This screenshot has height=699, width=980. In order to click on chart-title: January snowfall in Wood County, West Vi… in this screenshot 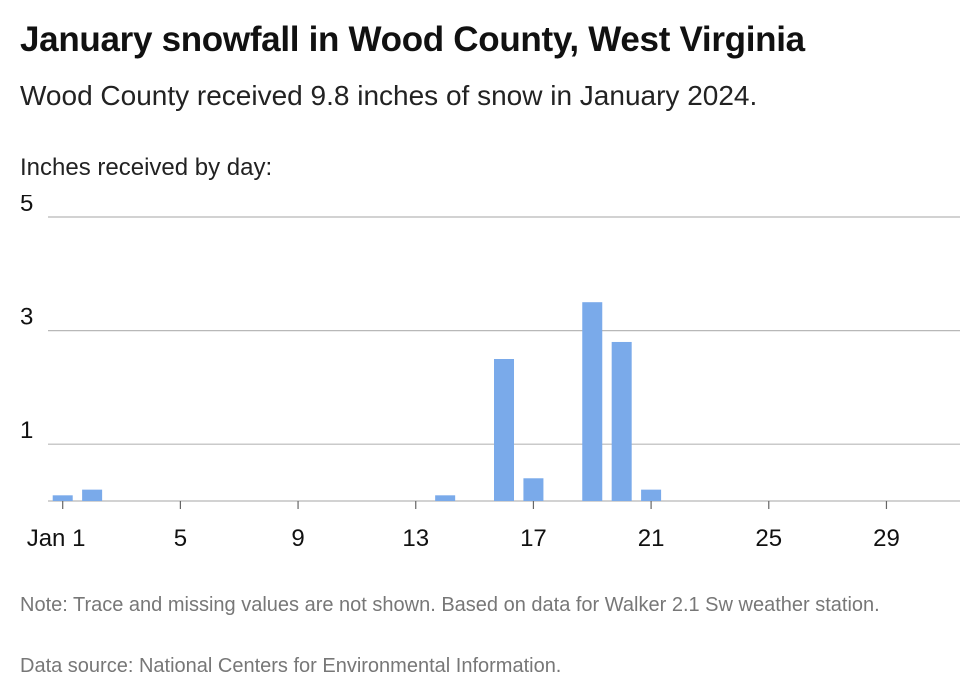, I will do `click(412, 39)`.